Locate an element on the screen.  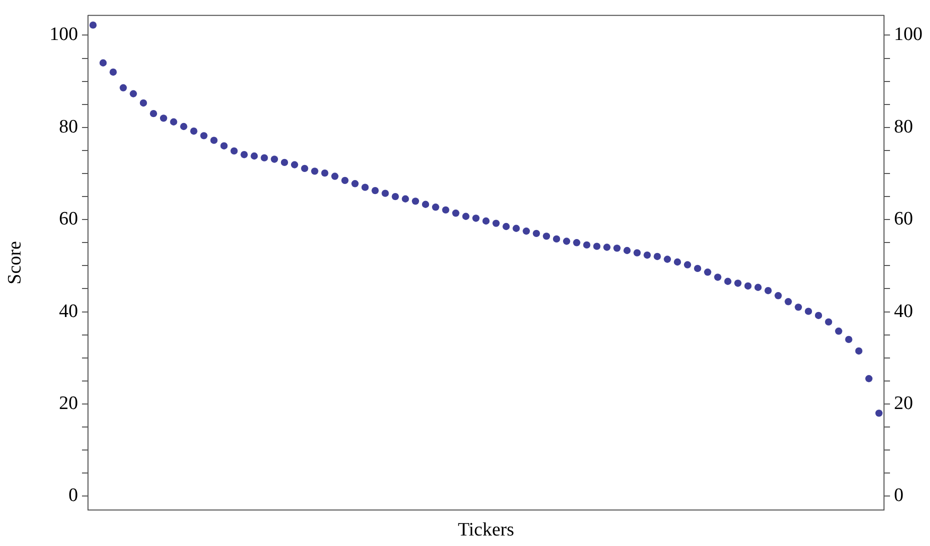
y2-tick-label: 60 is located at coordinates (903, 219).